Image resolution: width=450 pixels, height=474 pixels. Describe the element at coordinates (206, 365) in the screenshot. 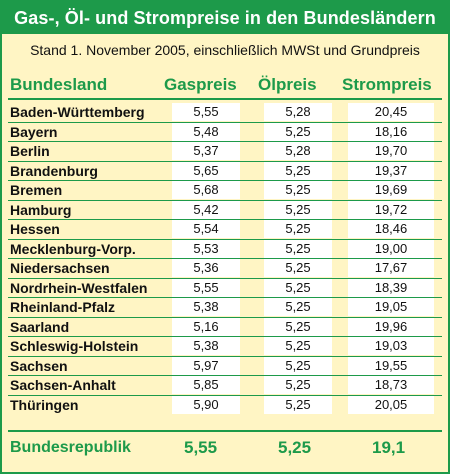

I see `row-gaspreis: 5,97` at that location.